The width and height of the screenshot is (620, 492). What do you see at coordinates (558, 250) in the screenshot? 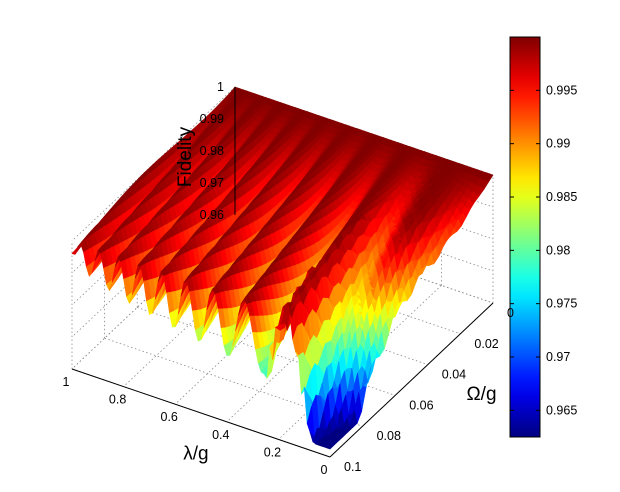
I see `colorbar-tick-label: 0.98` at bounding box center [558, 250].